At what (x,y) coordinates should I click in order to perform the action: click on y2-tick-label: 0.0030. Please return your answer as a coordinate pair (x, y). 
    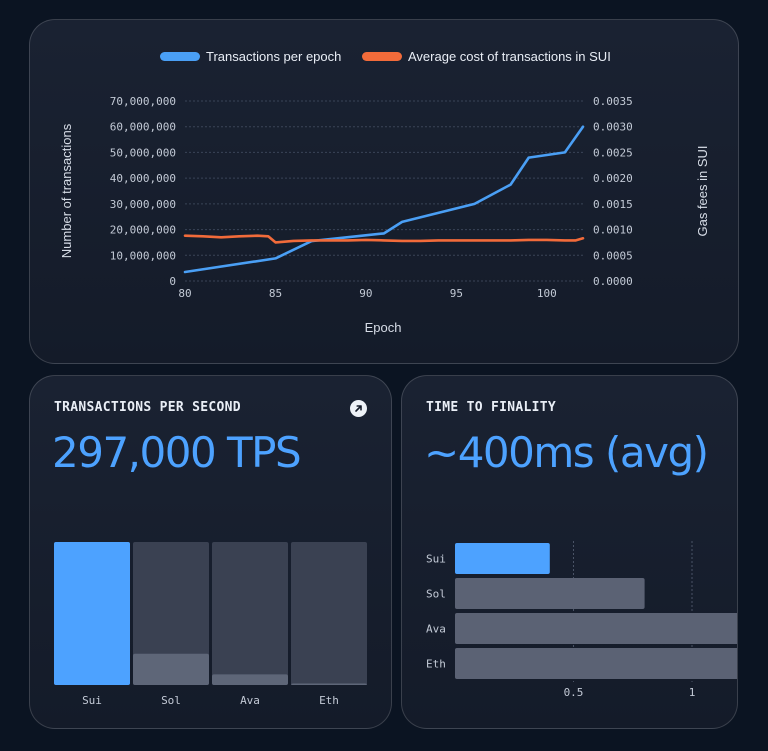
    Looking at the image, I should click on (613, 127).